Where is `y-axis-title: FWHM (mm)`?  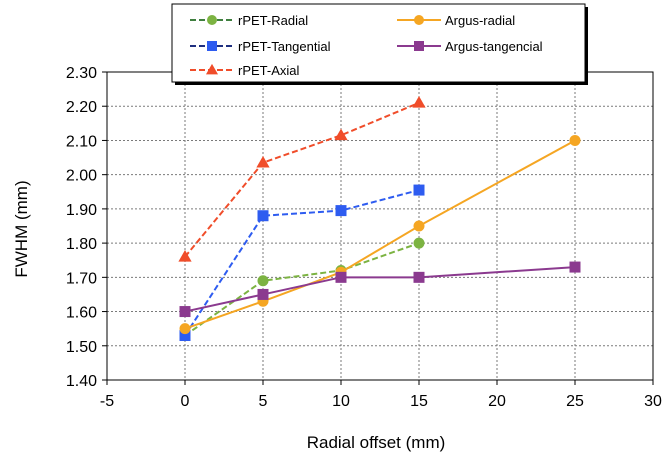
y-axis-title: FWHM (mm) is located at coordinates (21, 228).